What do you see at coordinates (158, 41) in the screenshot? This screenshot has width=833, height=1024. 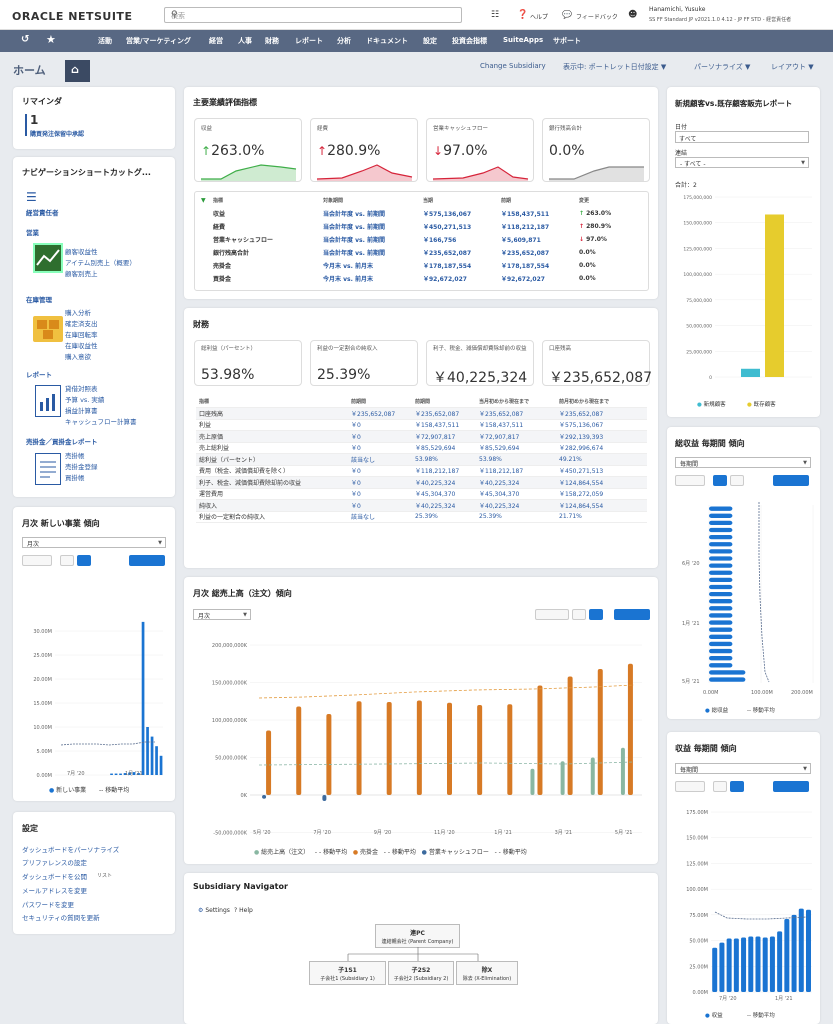 I see `nav-sales-marketing: 営業/マーケティング` at bounding box center [158, 41].